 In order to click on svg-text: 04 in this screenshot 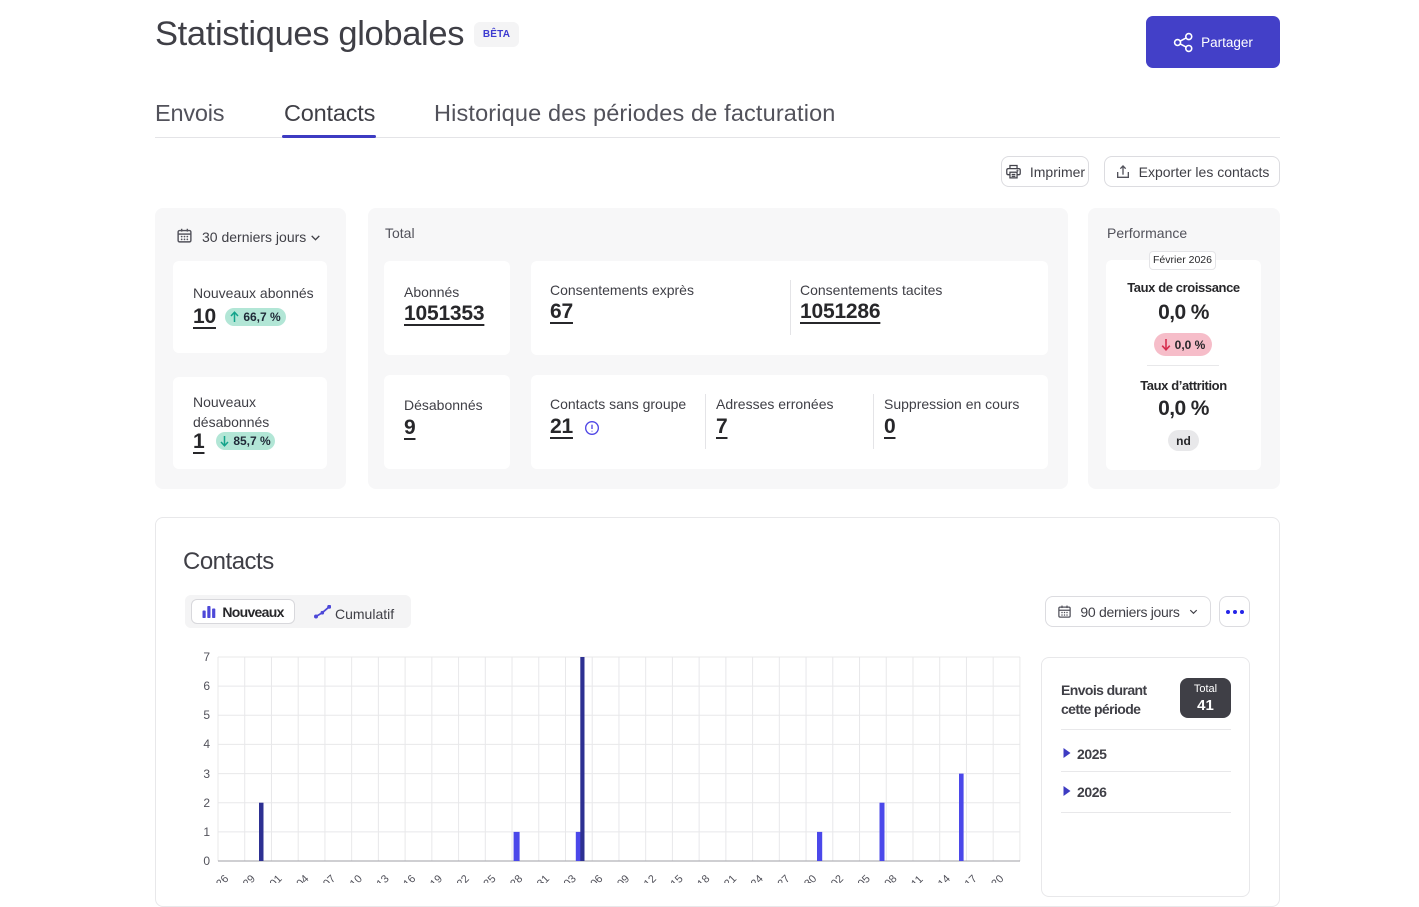, I will do `click(302, 878)`.